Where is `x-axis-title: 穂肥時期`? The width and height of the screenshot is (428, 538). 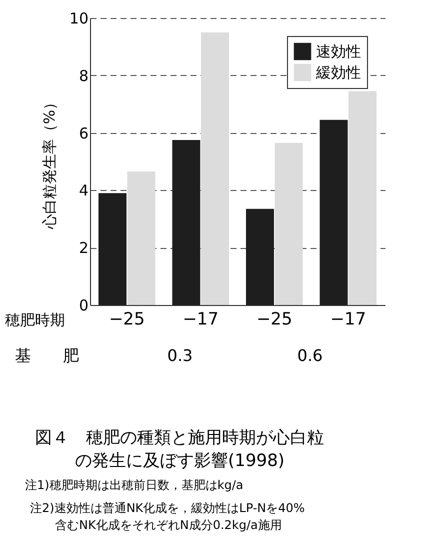
x-axis-title: 穂肥時期 is located at coordinates (35, 320).